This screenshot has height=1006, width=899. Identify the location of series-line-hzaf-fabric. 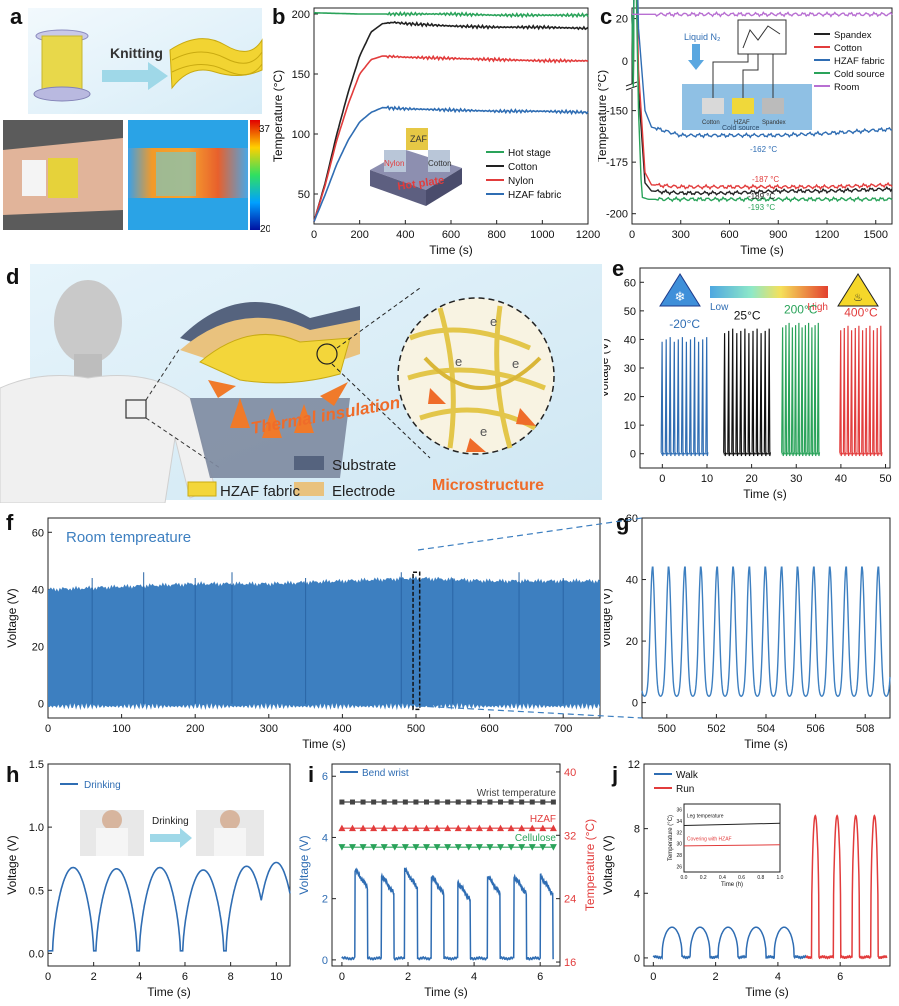
(762, 69).